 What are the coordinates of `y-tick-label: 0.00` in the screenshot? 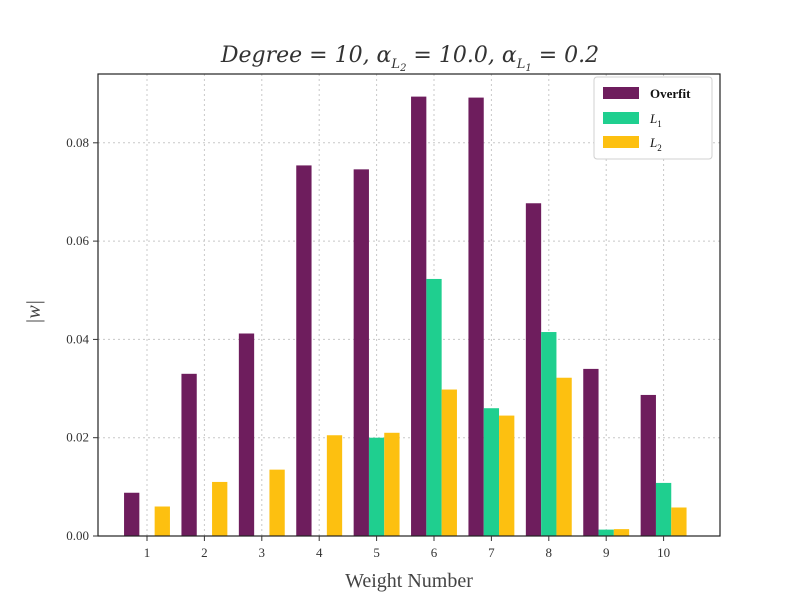 It's located at (77, 535).